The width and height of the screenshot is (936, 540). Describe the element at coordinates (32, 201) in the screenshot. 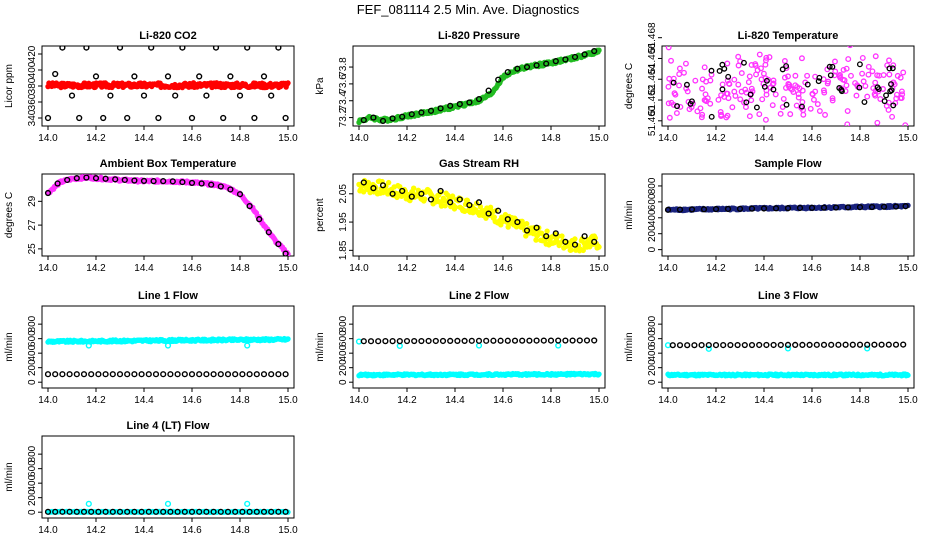

I see `y-tick-label: 29` at that location.